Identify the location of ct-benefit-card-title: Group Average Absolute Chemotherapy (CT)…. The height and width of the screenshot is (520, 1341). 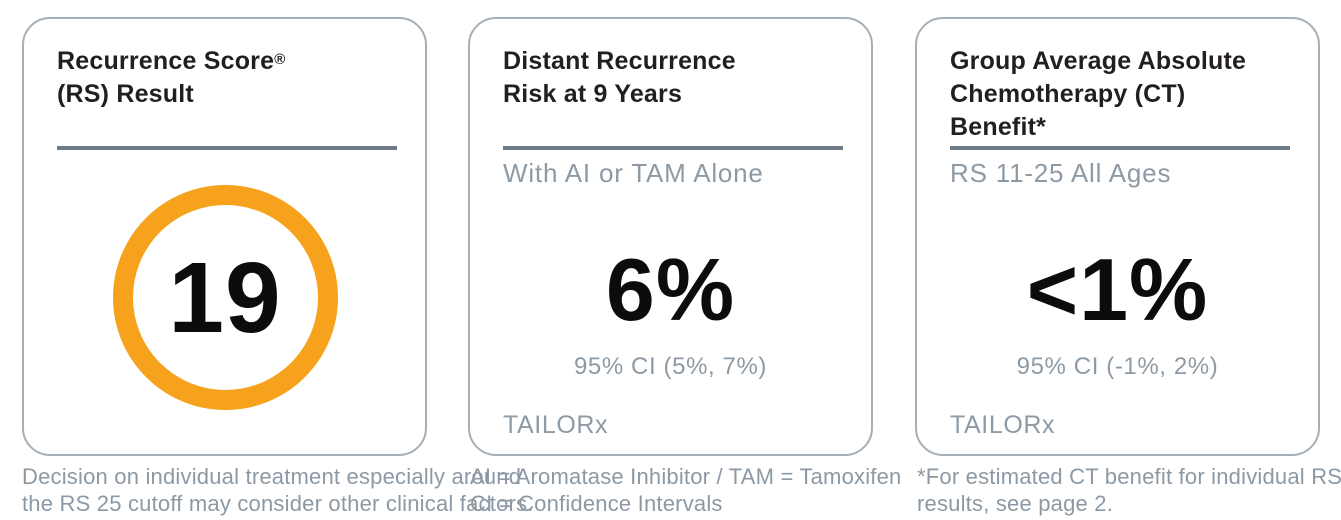
(1121, 94).